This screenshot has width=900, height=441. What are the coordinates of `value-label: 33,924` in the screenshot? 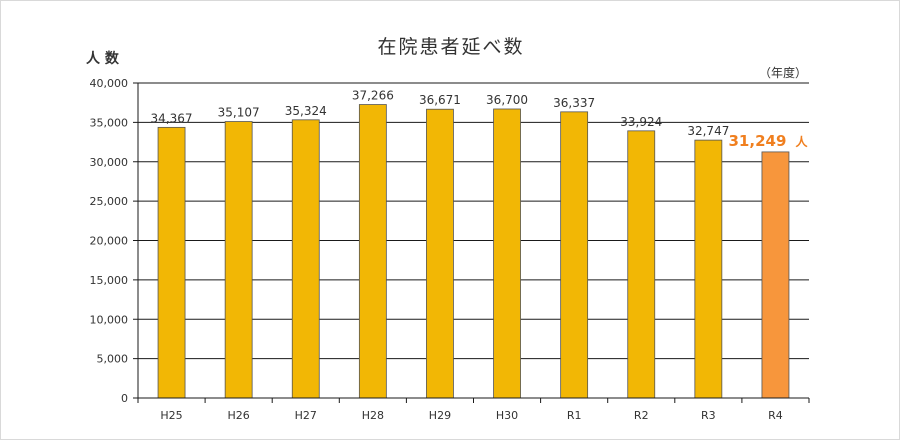 It's located at (641, 122).